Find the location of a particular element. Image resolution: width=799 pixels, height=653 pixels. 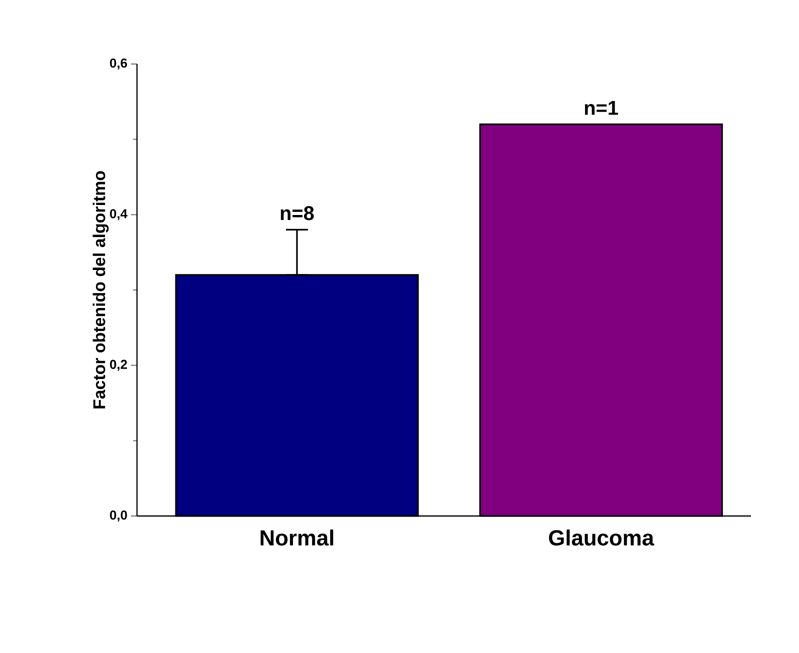

y-tick-label: 0,0 is located at coordinates (118, 516).